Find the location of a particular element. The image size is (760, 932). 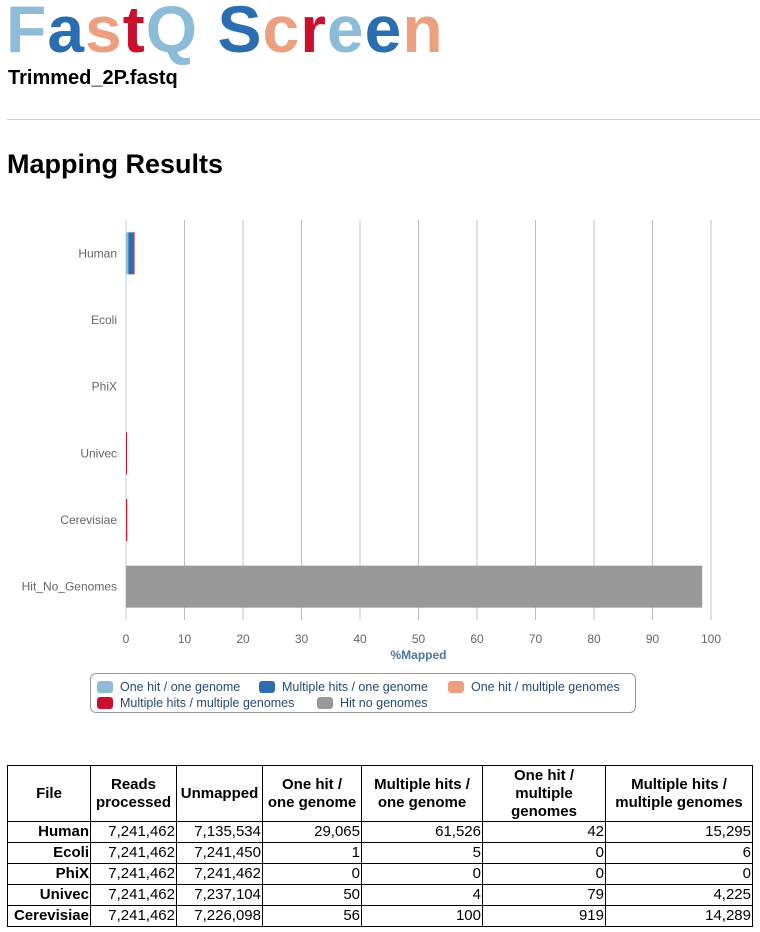

legend-item: Hit no genomes is located at coordinates (372, 703).